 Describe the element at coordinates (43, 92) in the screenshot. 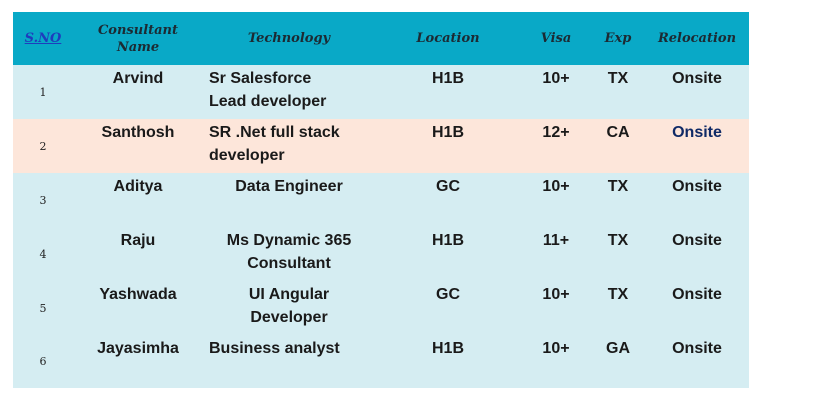

I see `cell-sno: 1` at that location.